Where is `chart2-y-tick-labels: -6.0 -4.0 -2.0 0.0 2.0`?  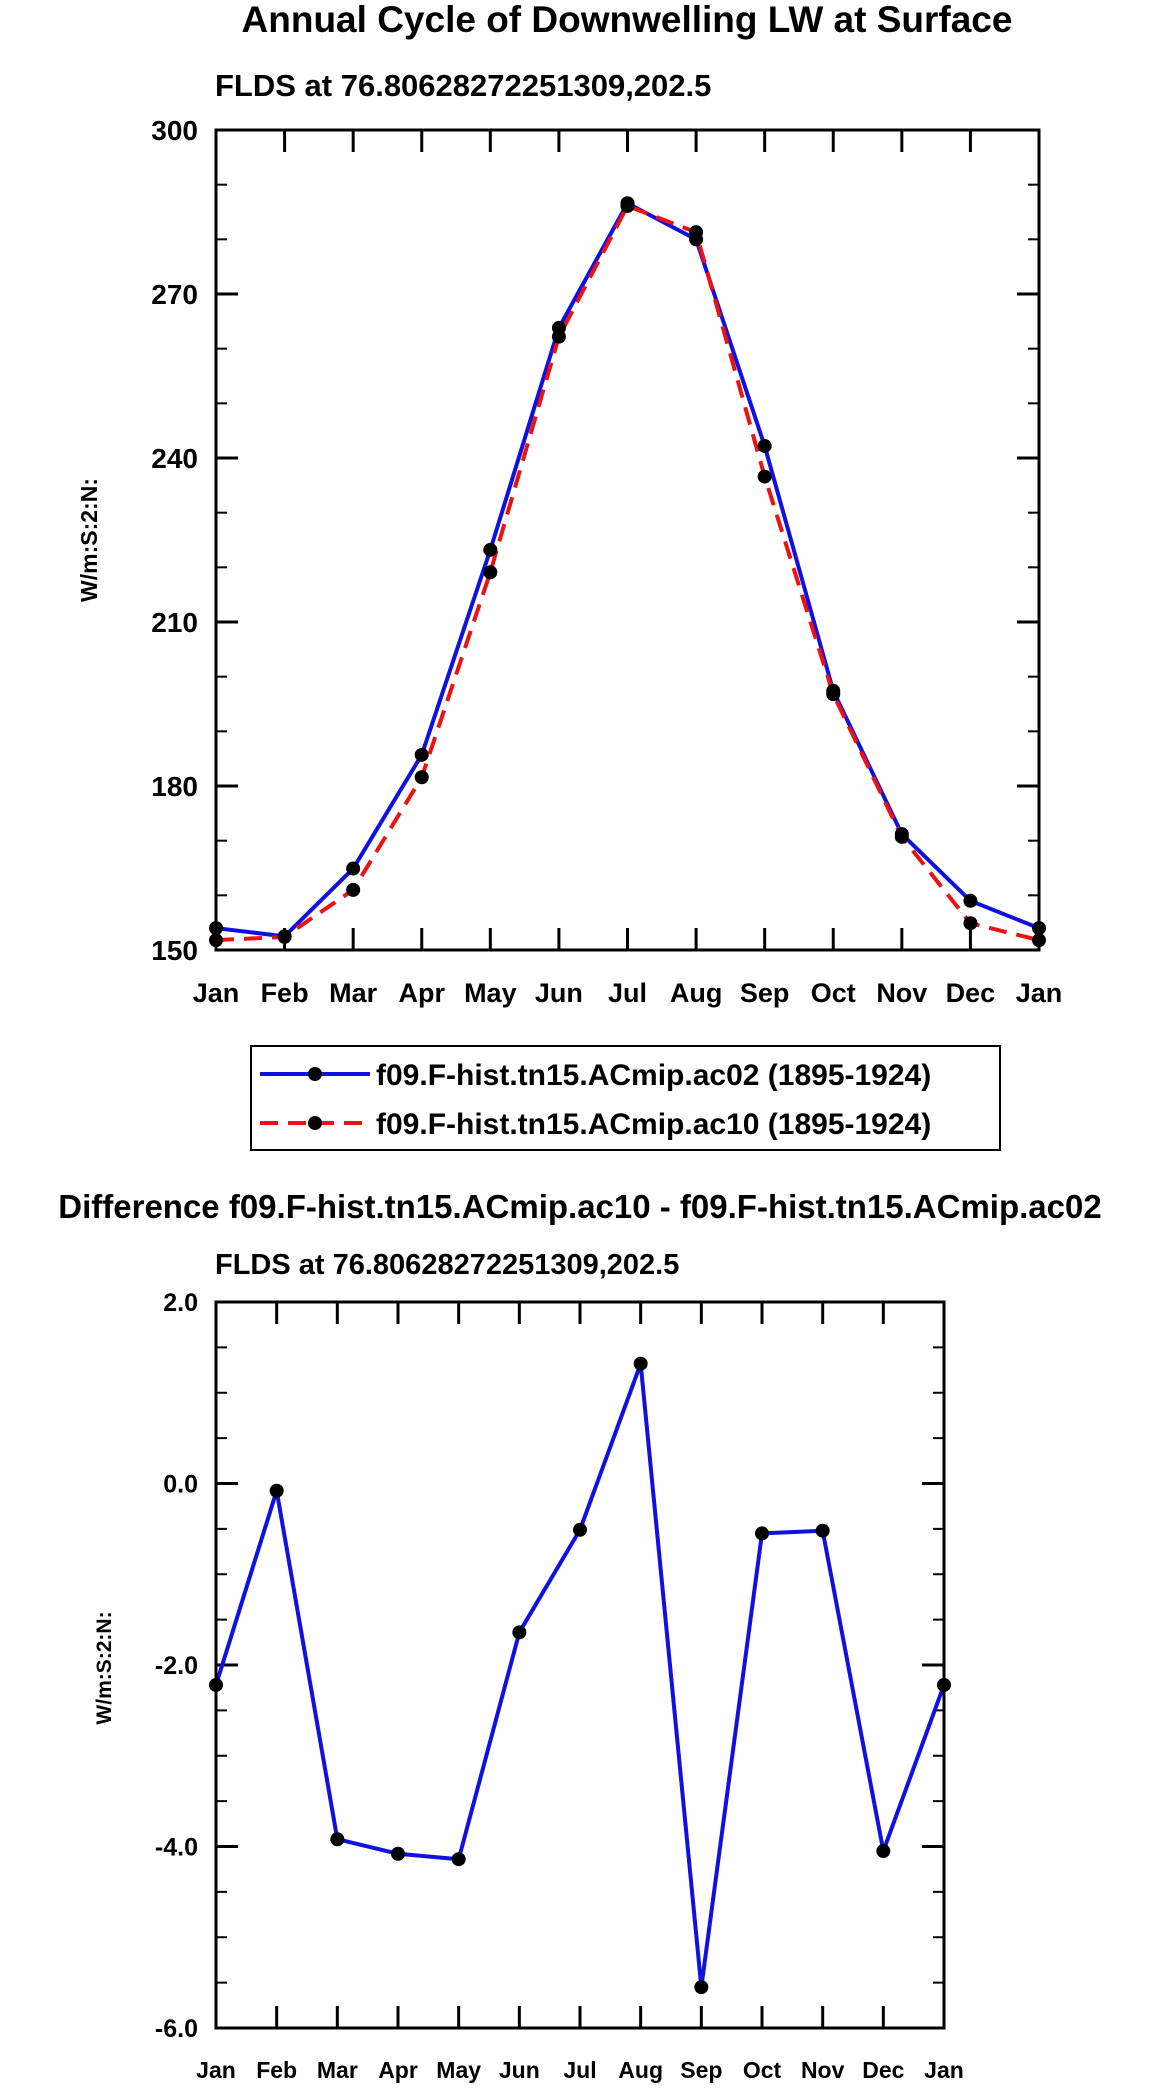 chart2-y-tick-labels: -6.0 -4.0 -2.0 0.0 2.0 is located at coordinates (176, 1666).